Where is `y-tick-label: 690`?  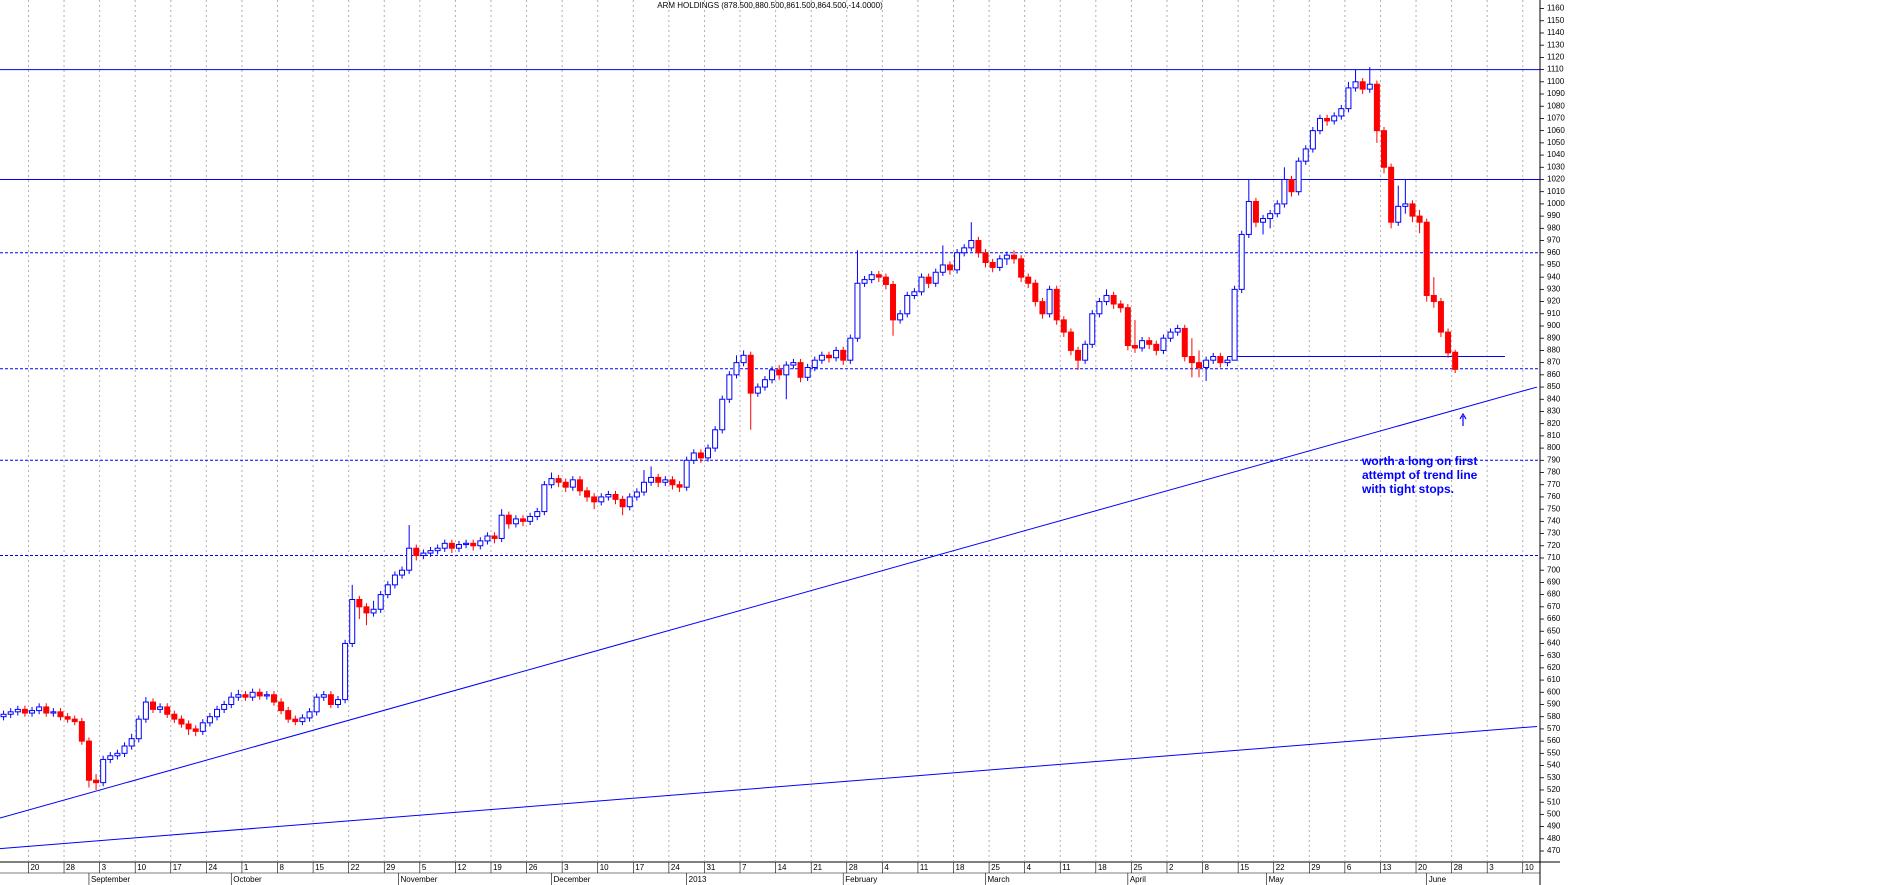
y-tick-label: 690 is located at coordinates (1554, 582).